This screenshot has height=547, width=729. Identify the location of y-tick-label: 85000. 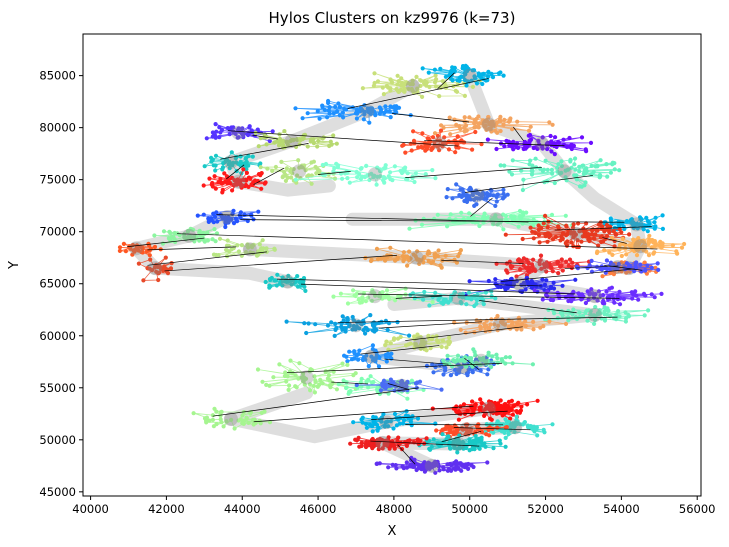
(57, 76).